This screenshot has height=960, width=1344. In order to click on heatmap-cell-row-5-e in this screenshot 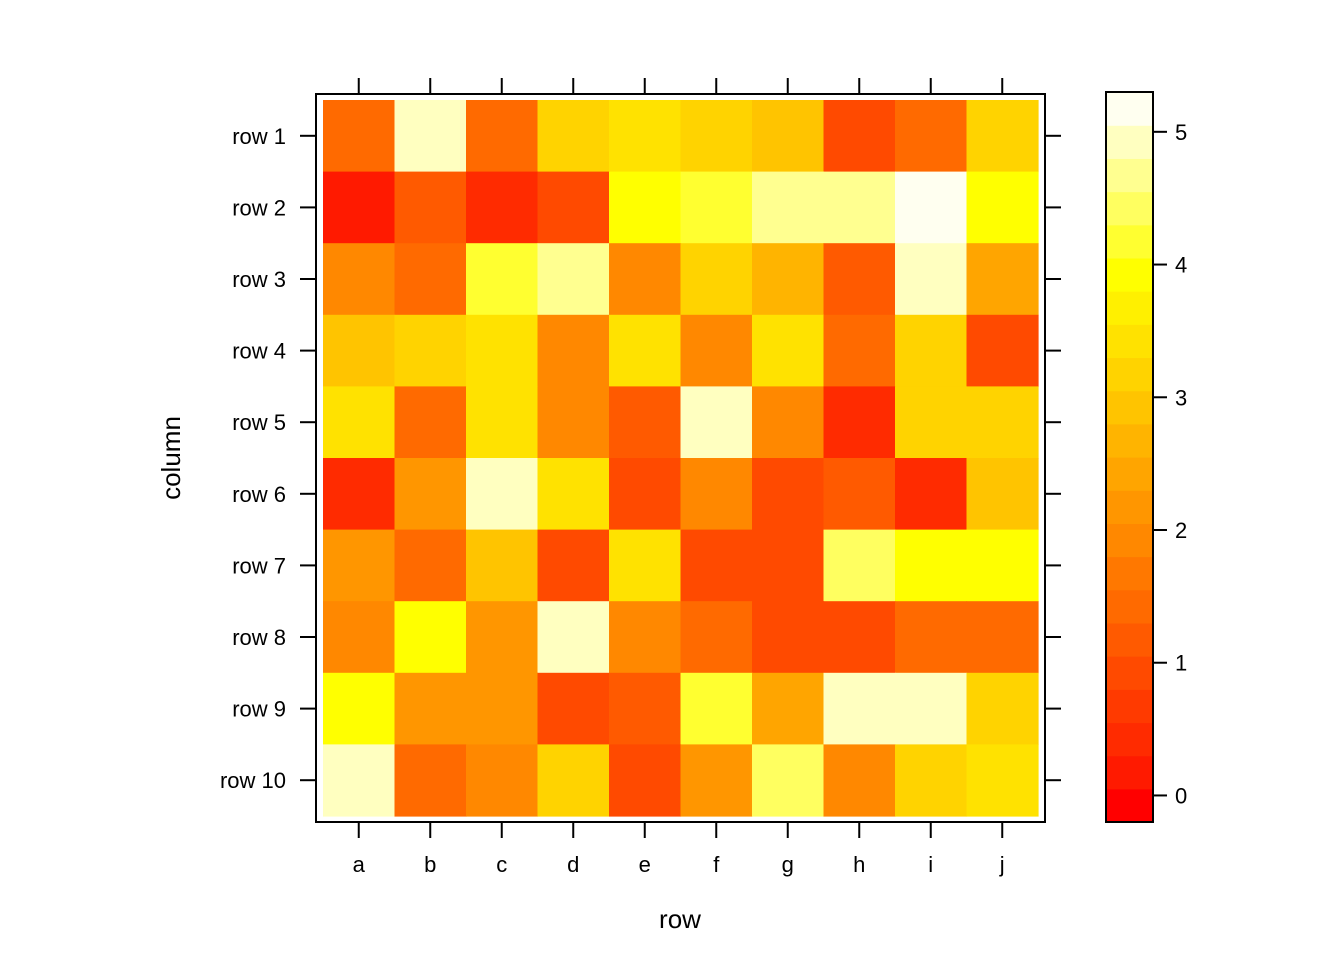, I will do `click(645, 422)`.